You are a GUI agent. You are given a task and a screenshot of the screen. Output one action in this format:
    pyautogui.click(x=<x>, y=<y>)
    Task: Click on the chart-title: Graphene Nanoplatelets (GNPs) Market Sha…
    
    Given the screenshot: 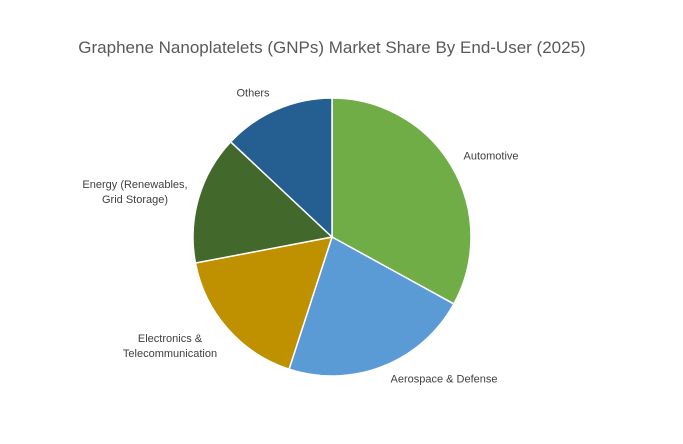 What is the action you would take?
    pyautogui.click(x=331, y=47)
    